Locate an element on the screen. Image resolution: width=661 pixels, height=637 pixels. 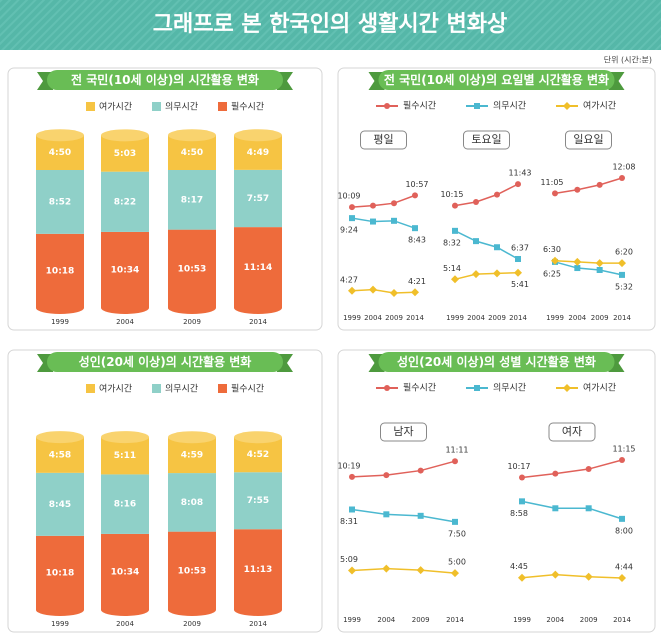
value-label: 8:31 is located at coordinates (349, 521).